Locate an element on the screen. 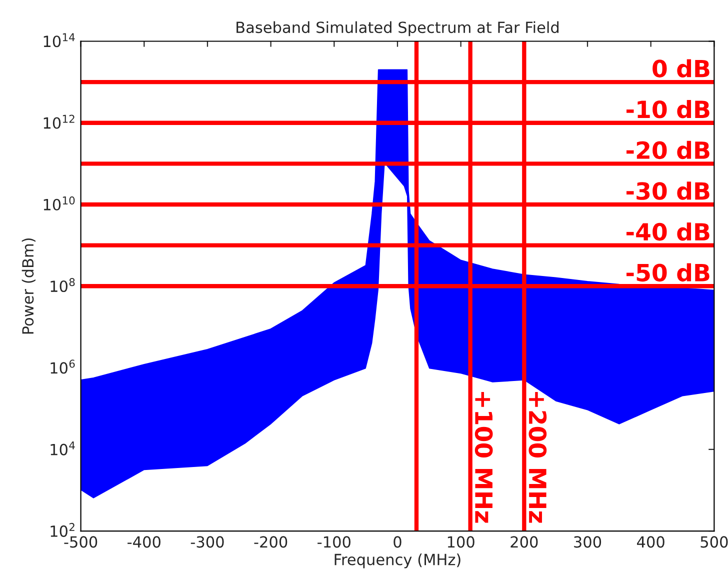  y-tick-label: 10$^{2}$ is located at coordinates (62, 529).